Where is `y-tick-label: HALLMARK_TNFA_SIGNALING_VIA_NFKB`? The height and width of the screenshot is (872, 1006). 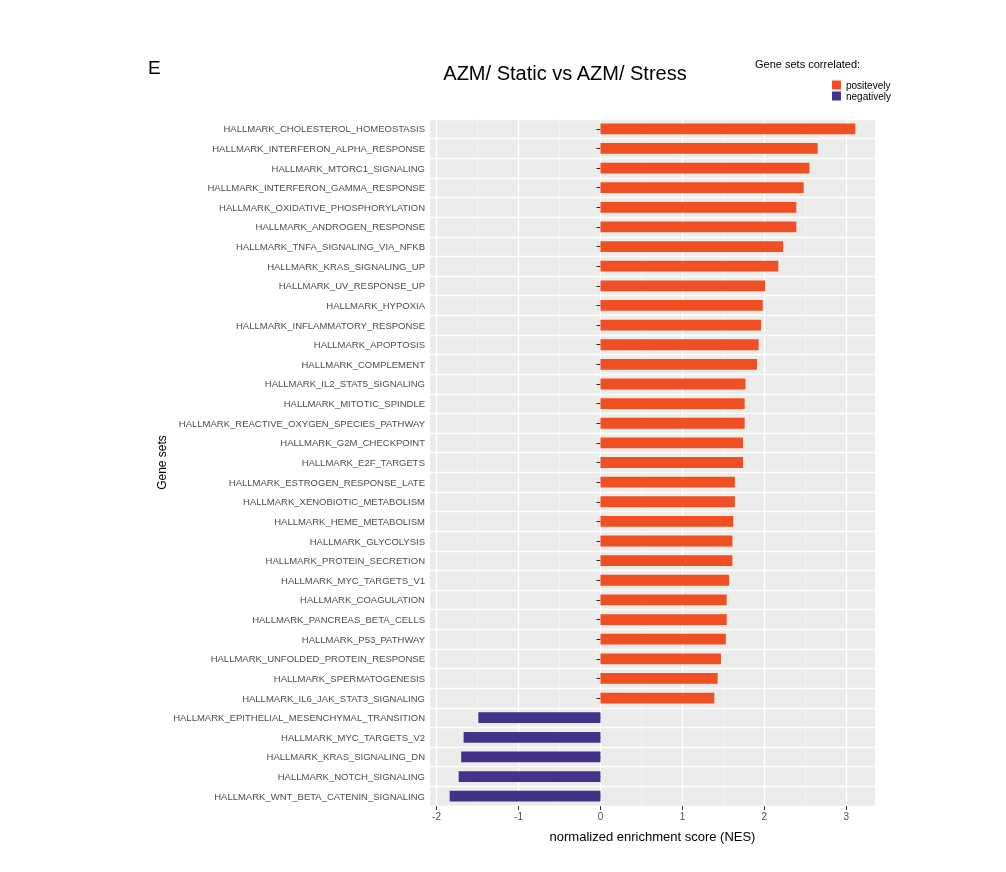 y-tick-label: HALLMARK_TNFA_SIGNALING_VIA_NFKB is located at coordinates (330, 247).